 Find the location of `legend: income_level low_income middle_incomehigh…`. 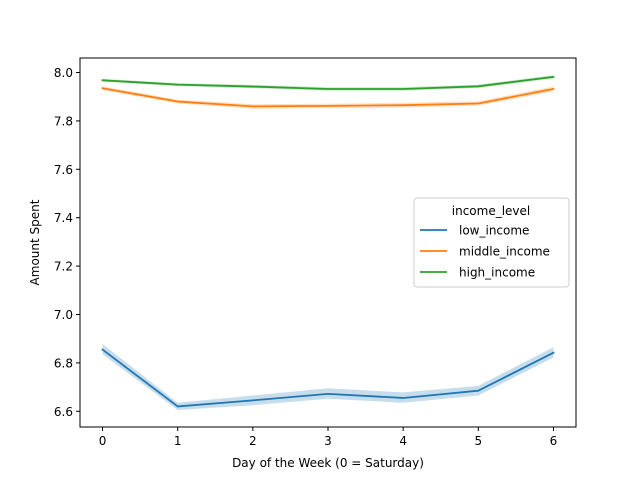

legend: income_level low_income middle_incomehigh… is located at coordinates (491, 242).